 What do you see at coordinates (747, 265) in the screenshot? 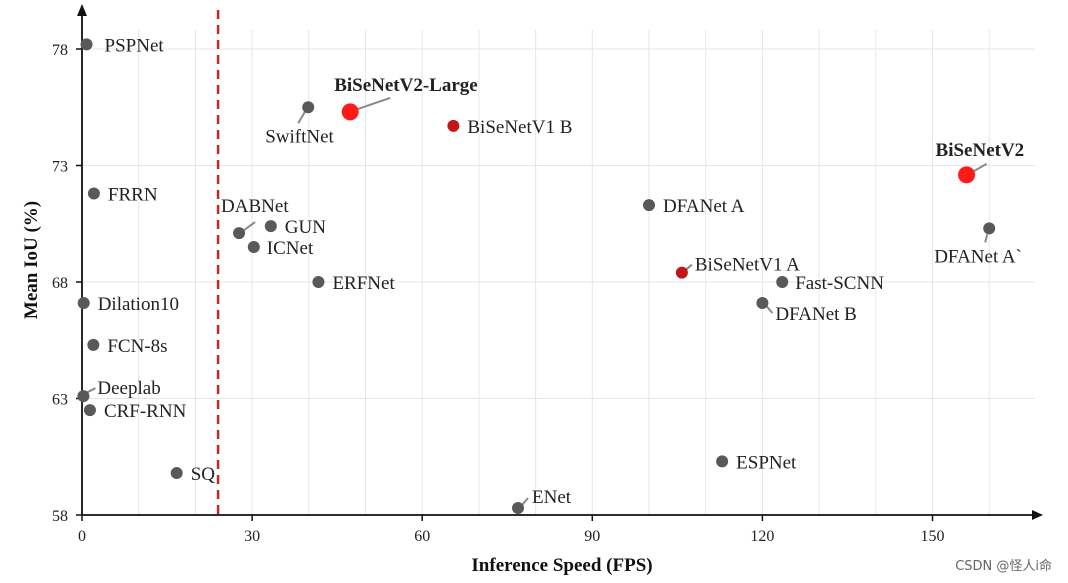
I see `label-bisenetv1-a: BiSeNetV1 A` at bounding box center [747, 265].